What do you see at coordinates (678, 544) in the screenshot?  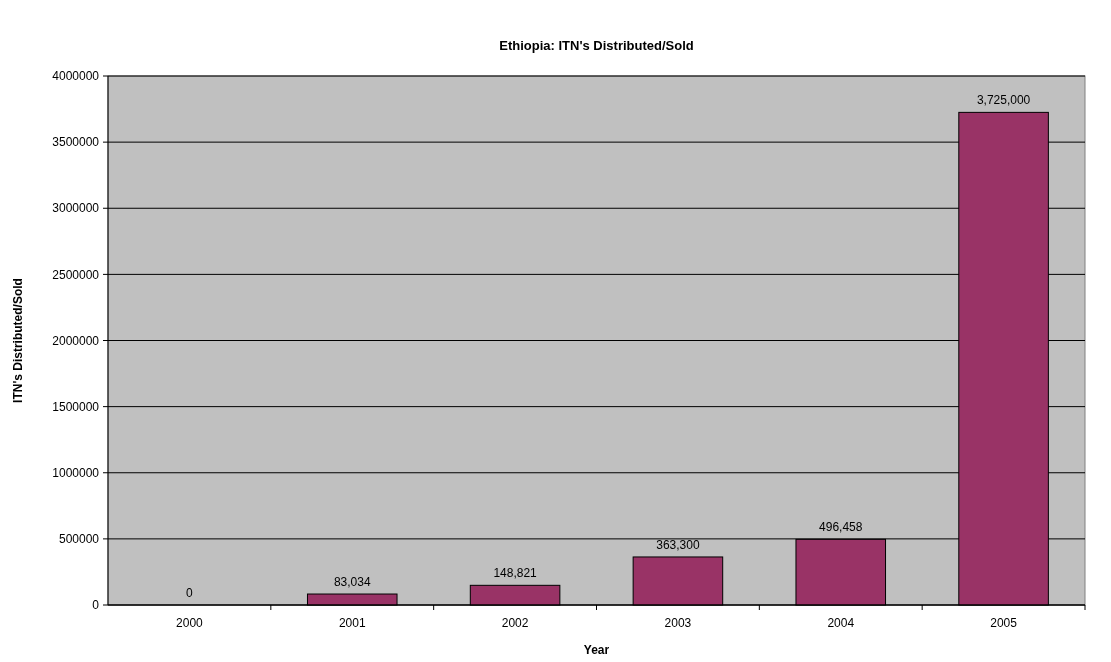 I see `data-label: 363,300` at bounding box center [678, 544].